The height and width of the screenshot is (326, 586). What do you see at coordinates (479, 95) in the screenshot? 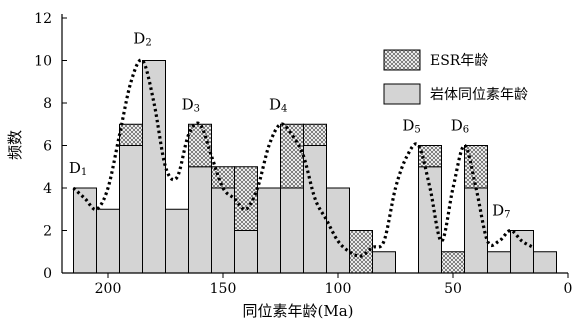
I see `legend-label-isotope: 岩体同位素年龄` at bounding box center [479, 95].